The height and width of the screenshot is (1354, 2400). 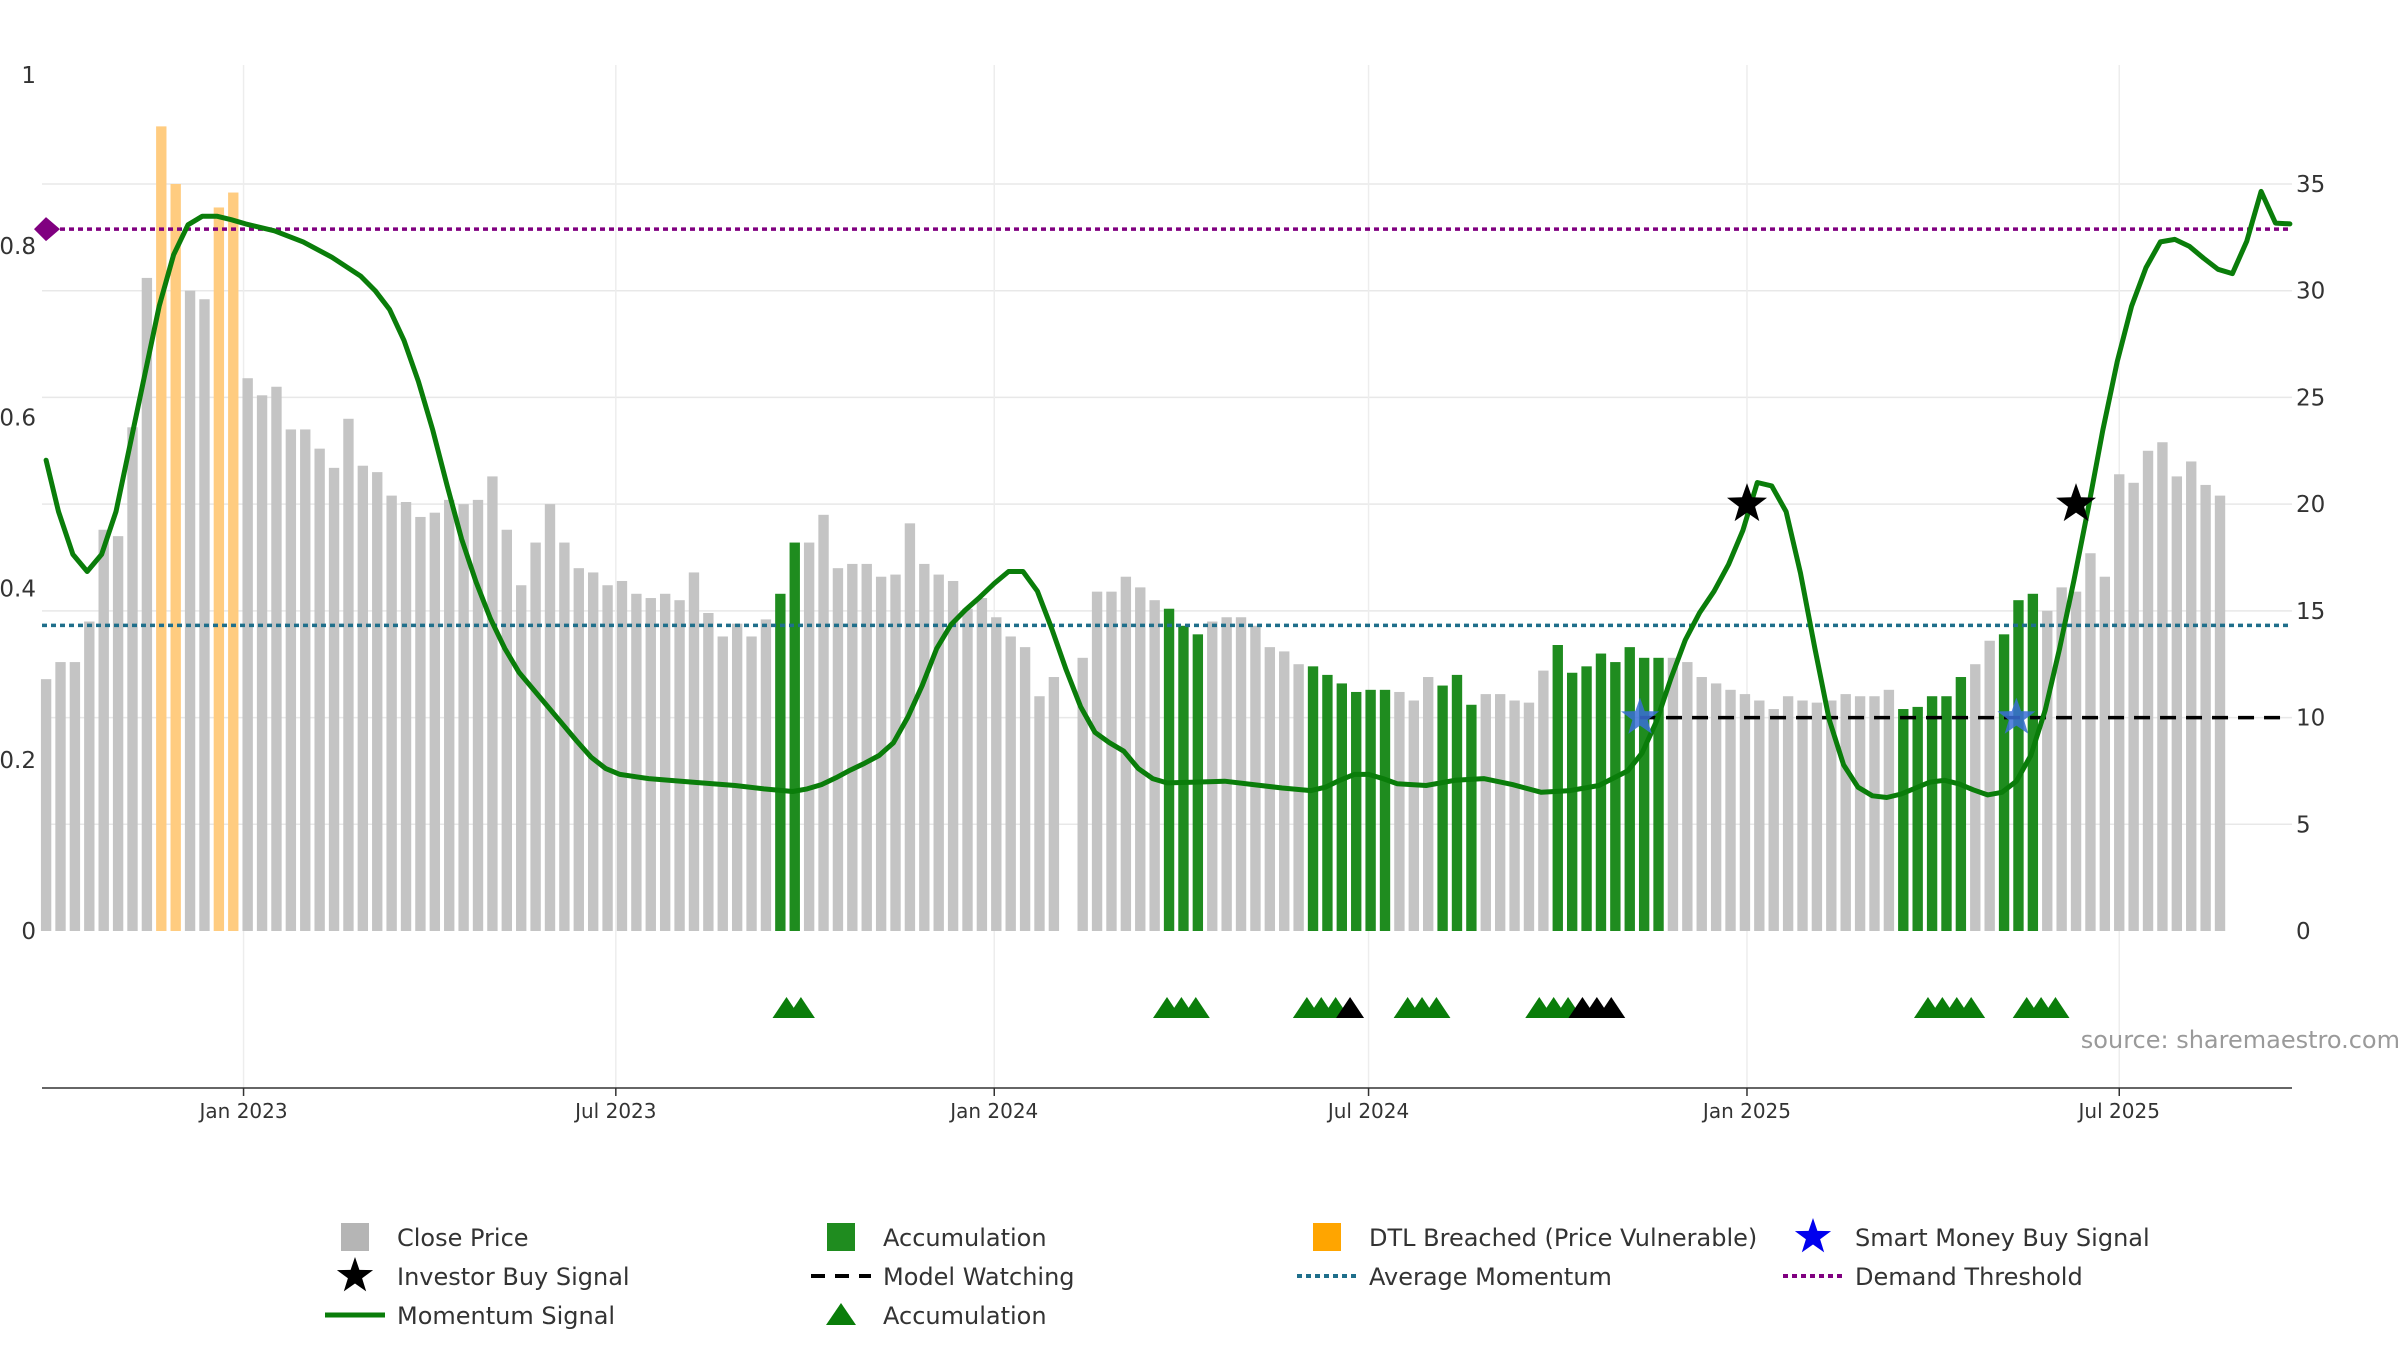 I want to click on legend-label: Model Watching, so click(x=979, y=1277).